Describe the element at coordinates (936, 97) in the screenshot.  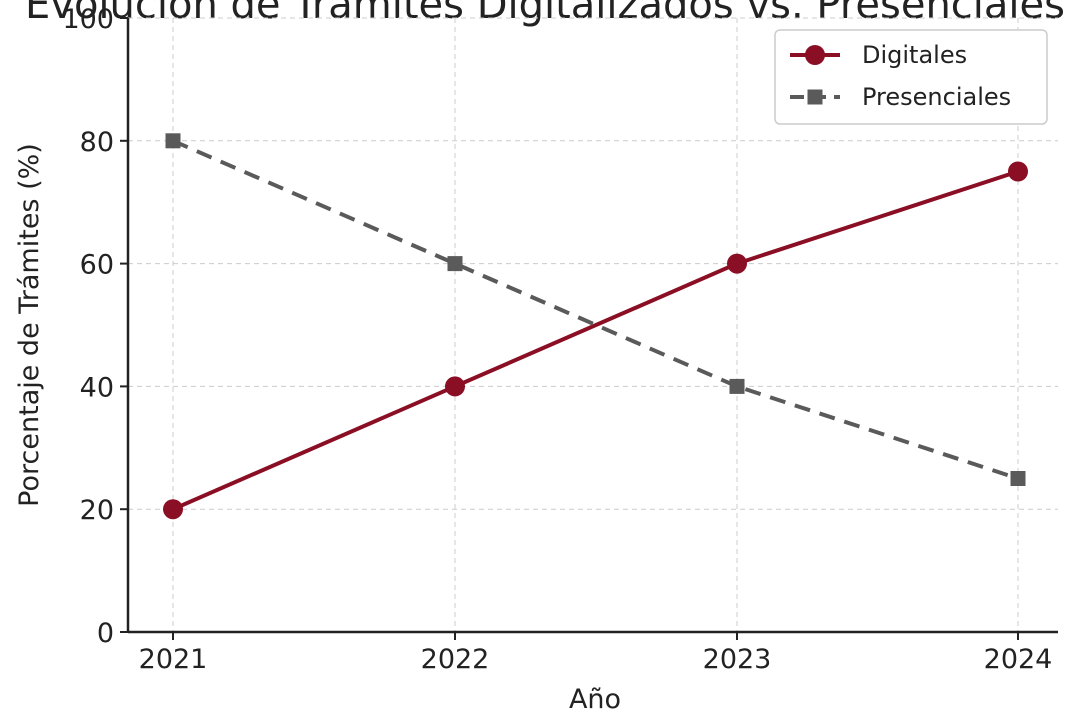
I see `legend-label: Presenciales` at that location.